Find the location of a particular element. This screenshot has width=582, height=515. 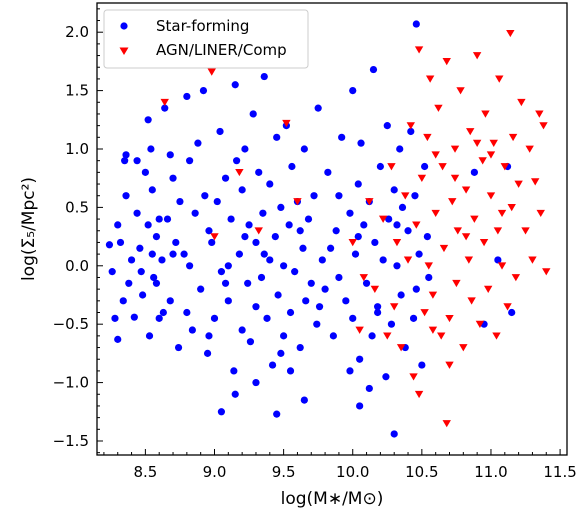

y-tick-label: 1.5 is located at coordinates (77, 91).